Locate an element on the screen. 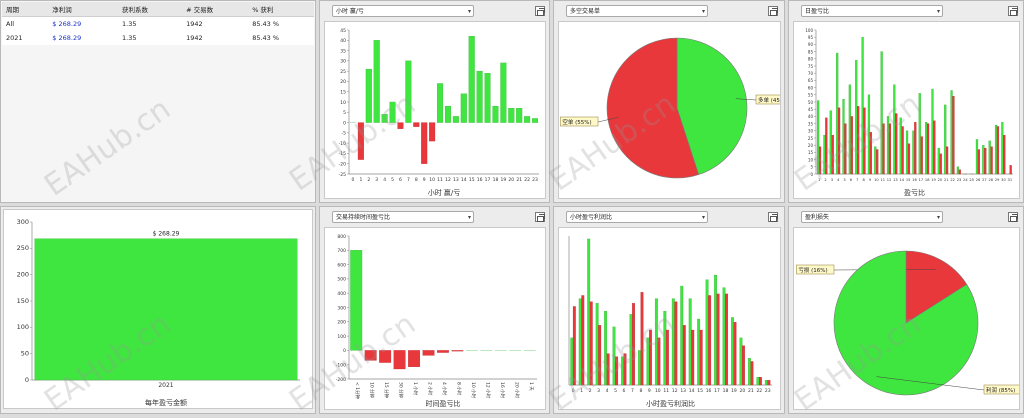 The width and height of the screenshot is (1024, 418). table-row: 2021 $ 268.29 1.35 1942 85.43 % is located at coordinates (158, 38).